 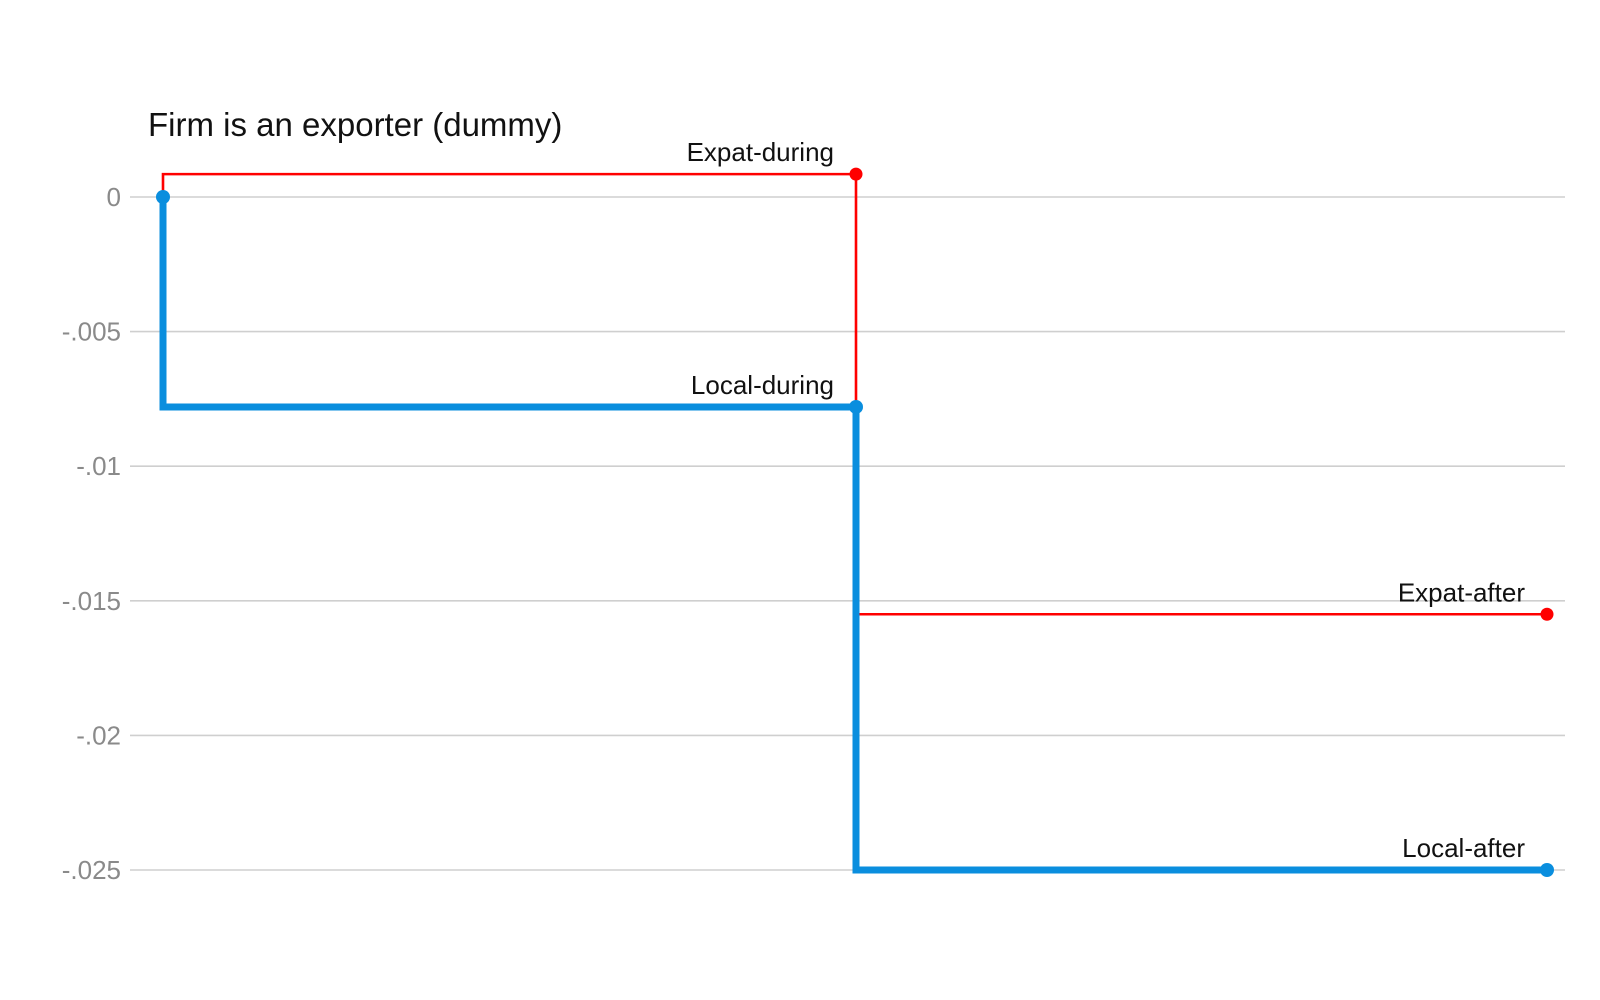 What do you see at coordinates (91, 601) in the screenshot?
I see `y-tick-label-3: -.015` at bounding box center [91, 601].